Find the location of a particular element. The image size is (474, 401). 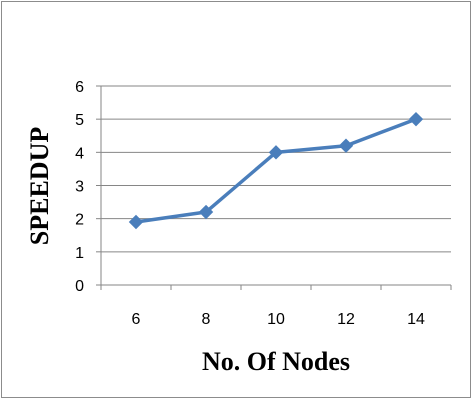

x-tick-labels: 6 8 10 12 14 is located at coordinates (278, 319).